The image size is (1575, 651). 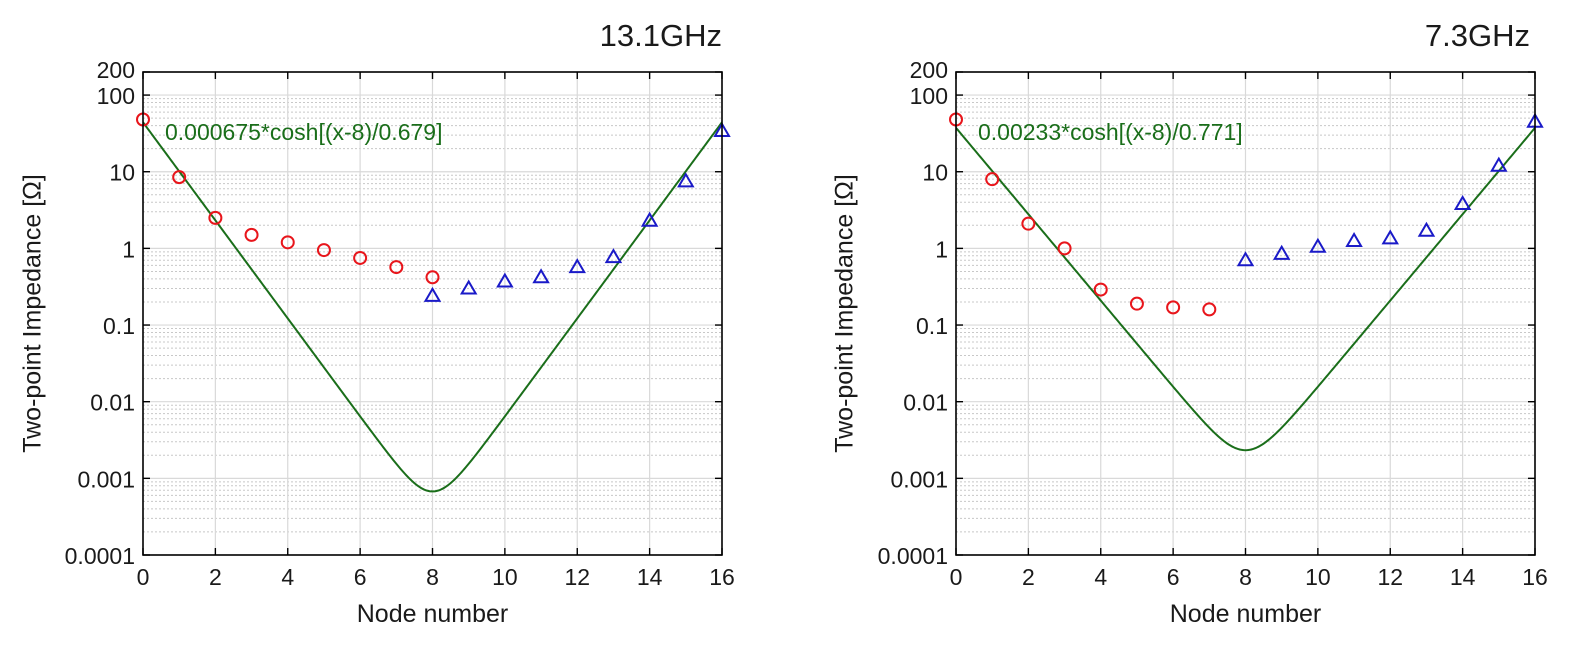 What do you see at coordinates (1110, 132) in the screenshot?
I see `fit-annotation: 0.00233*cosh[(x-8)/0.771]` at bounding box center [1110, 132].